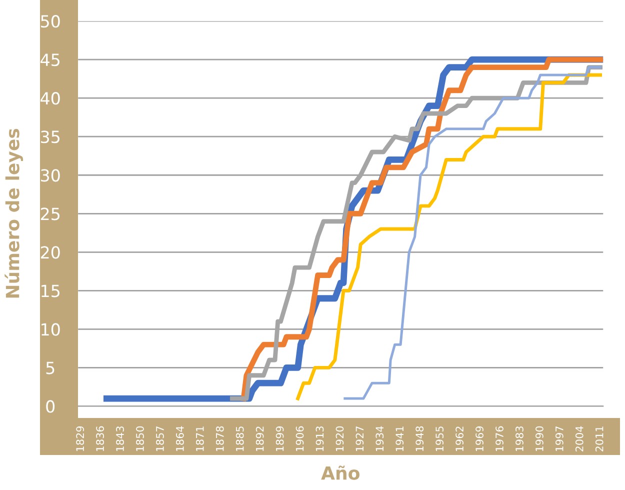  Describe the element at coordinates (140, 439) in the screenshot. I see `x-tick-label: 1850` at that location.